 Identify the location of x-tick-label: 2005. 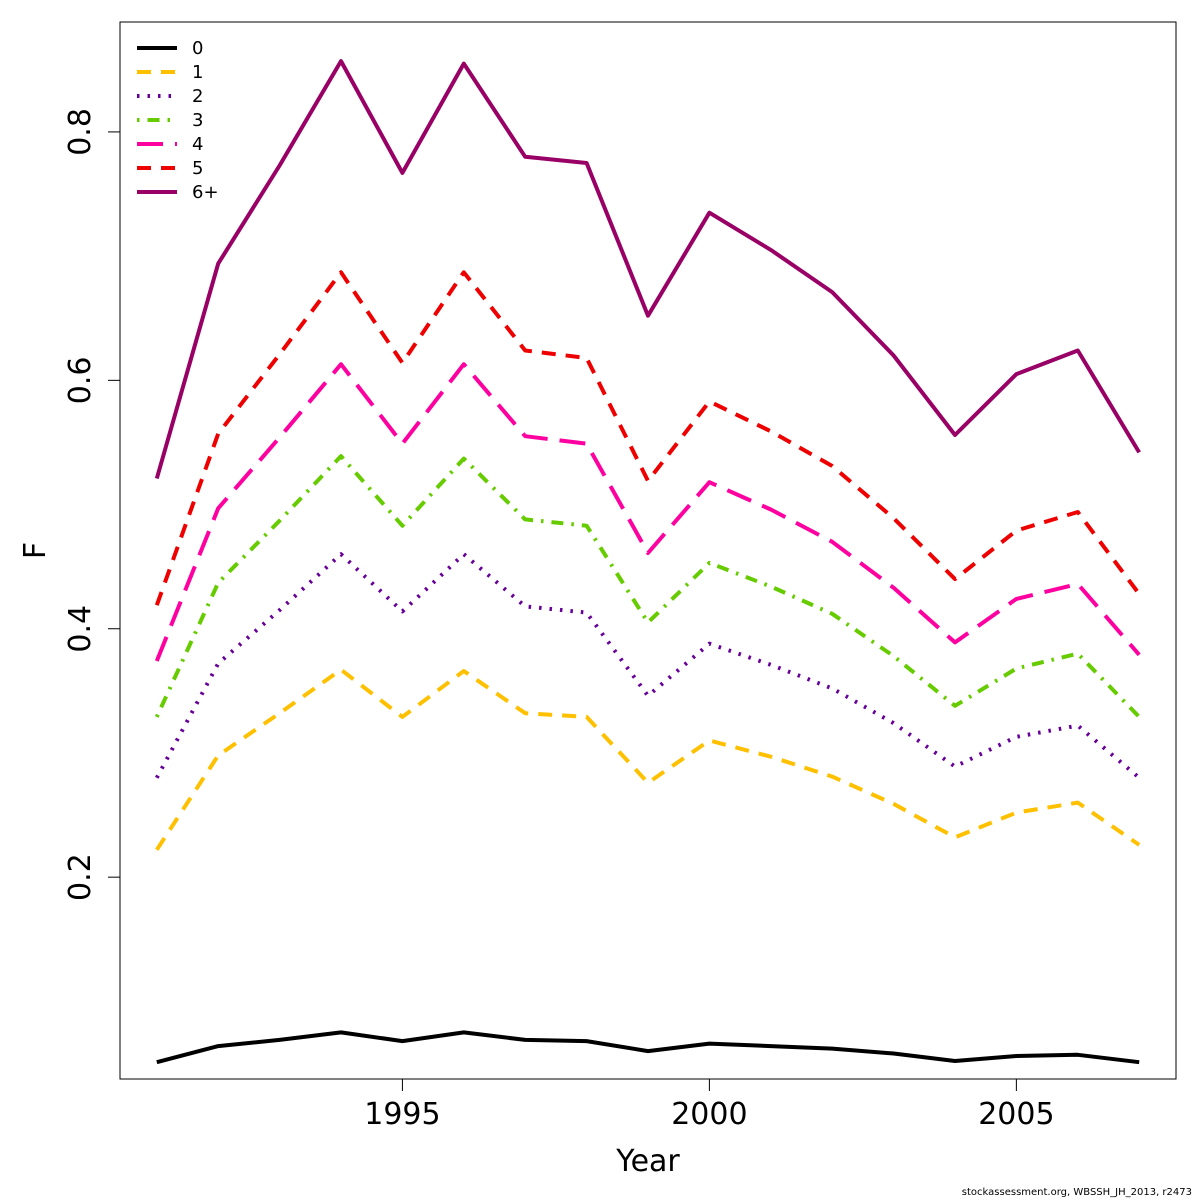
(1016, 1114).